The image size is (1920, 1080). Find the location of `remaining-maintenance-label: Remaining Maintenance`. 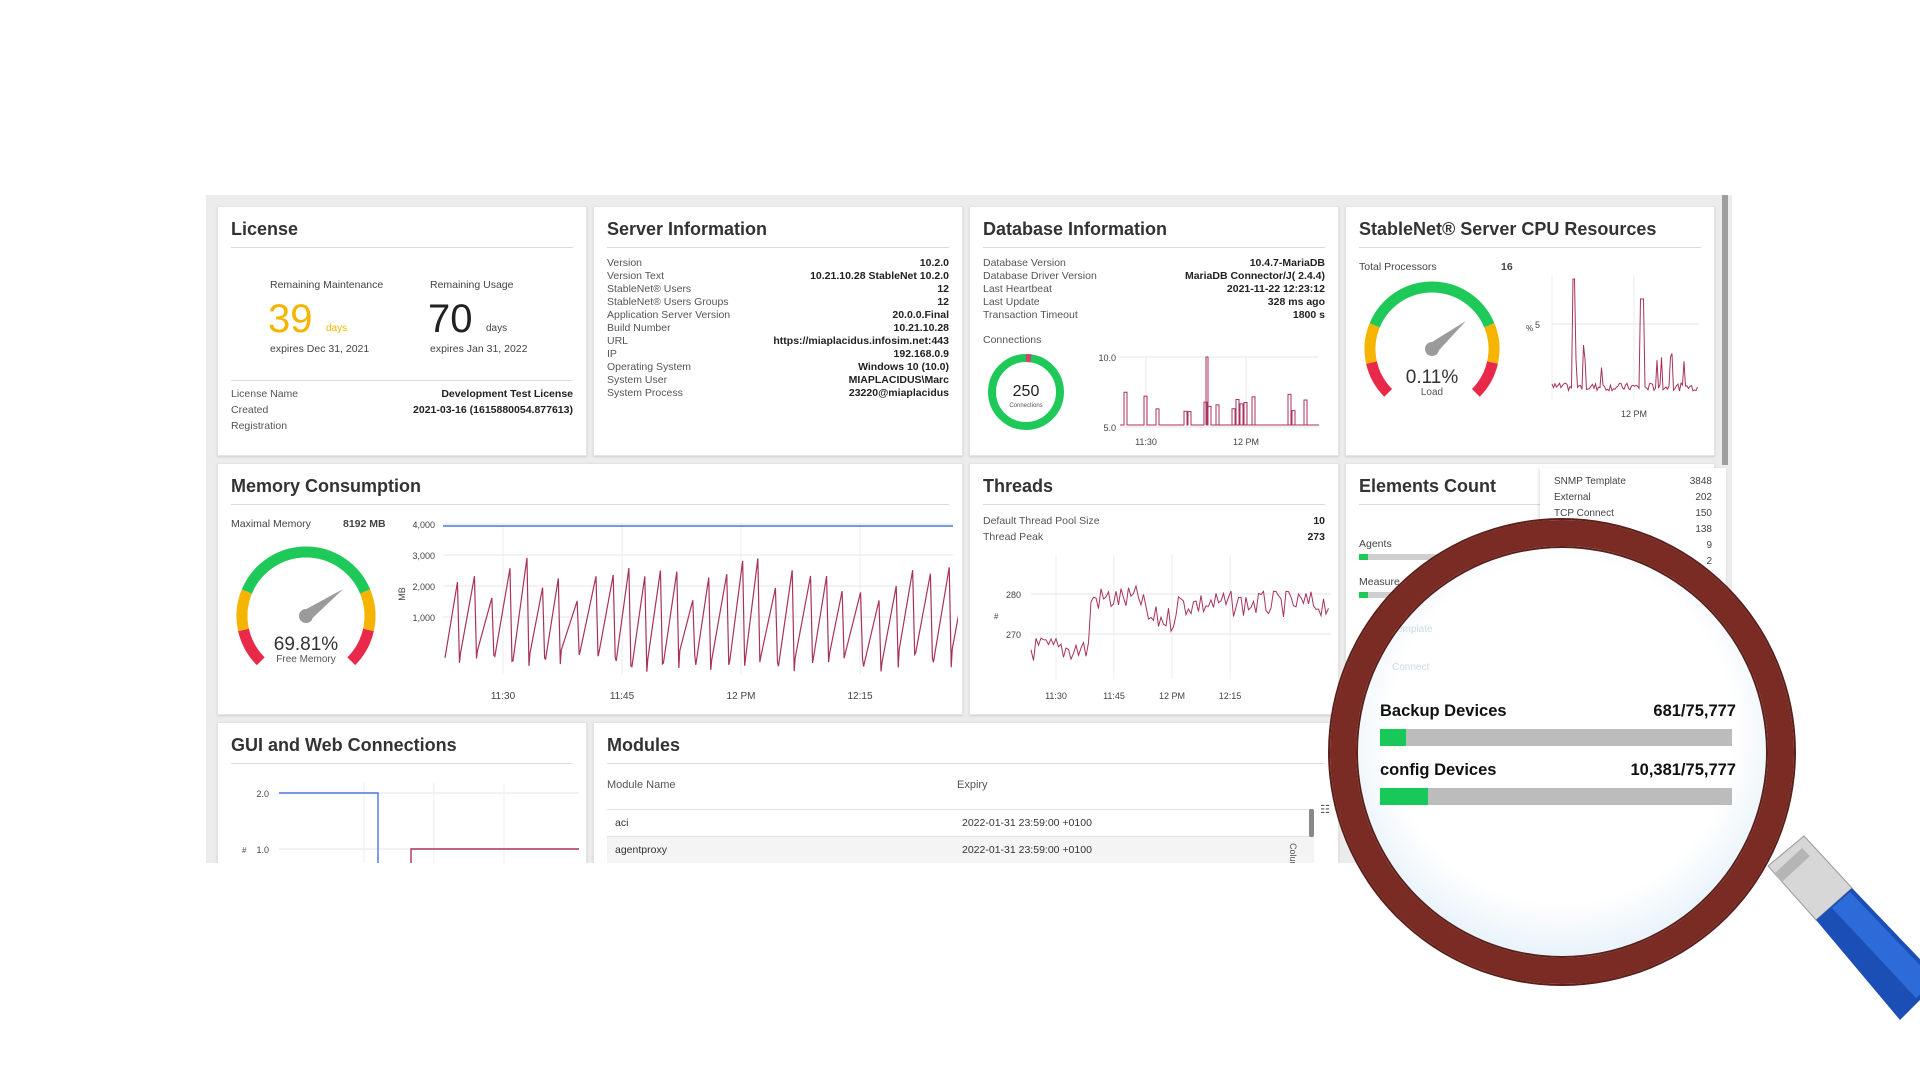

remaining-maintenance-label: Remaining Maintenance is located at coordinates (327, 285).